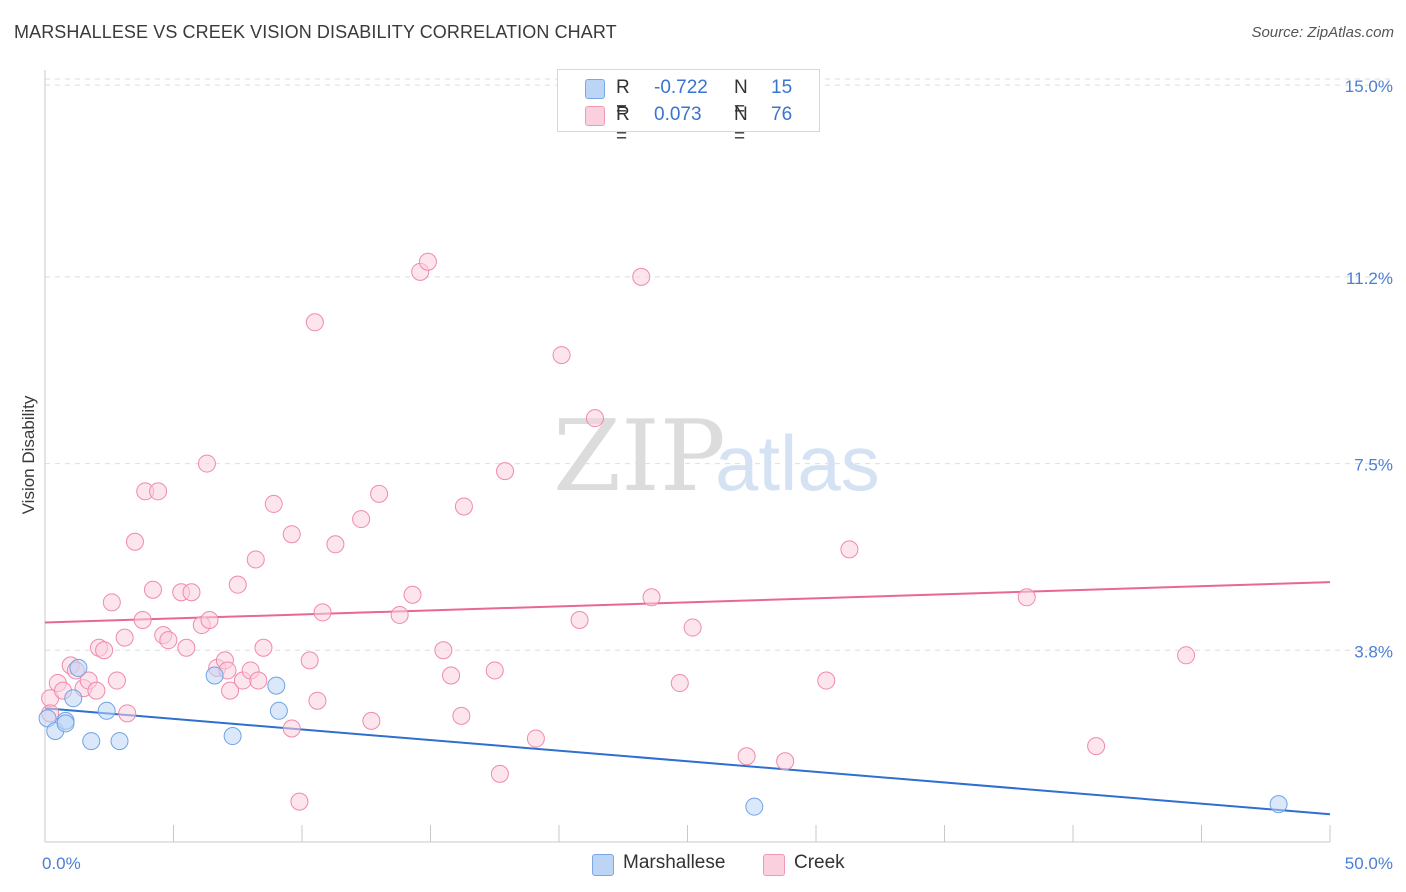  What do you see at coordinates (1369, 863) in the screenshot?
I see `x-tick-label-1: 50.0%` at bounding box center [1369, 863].